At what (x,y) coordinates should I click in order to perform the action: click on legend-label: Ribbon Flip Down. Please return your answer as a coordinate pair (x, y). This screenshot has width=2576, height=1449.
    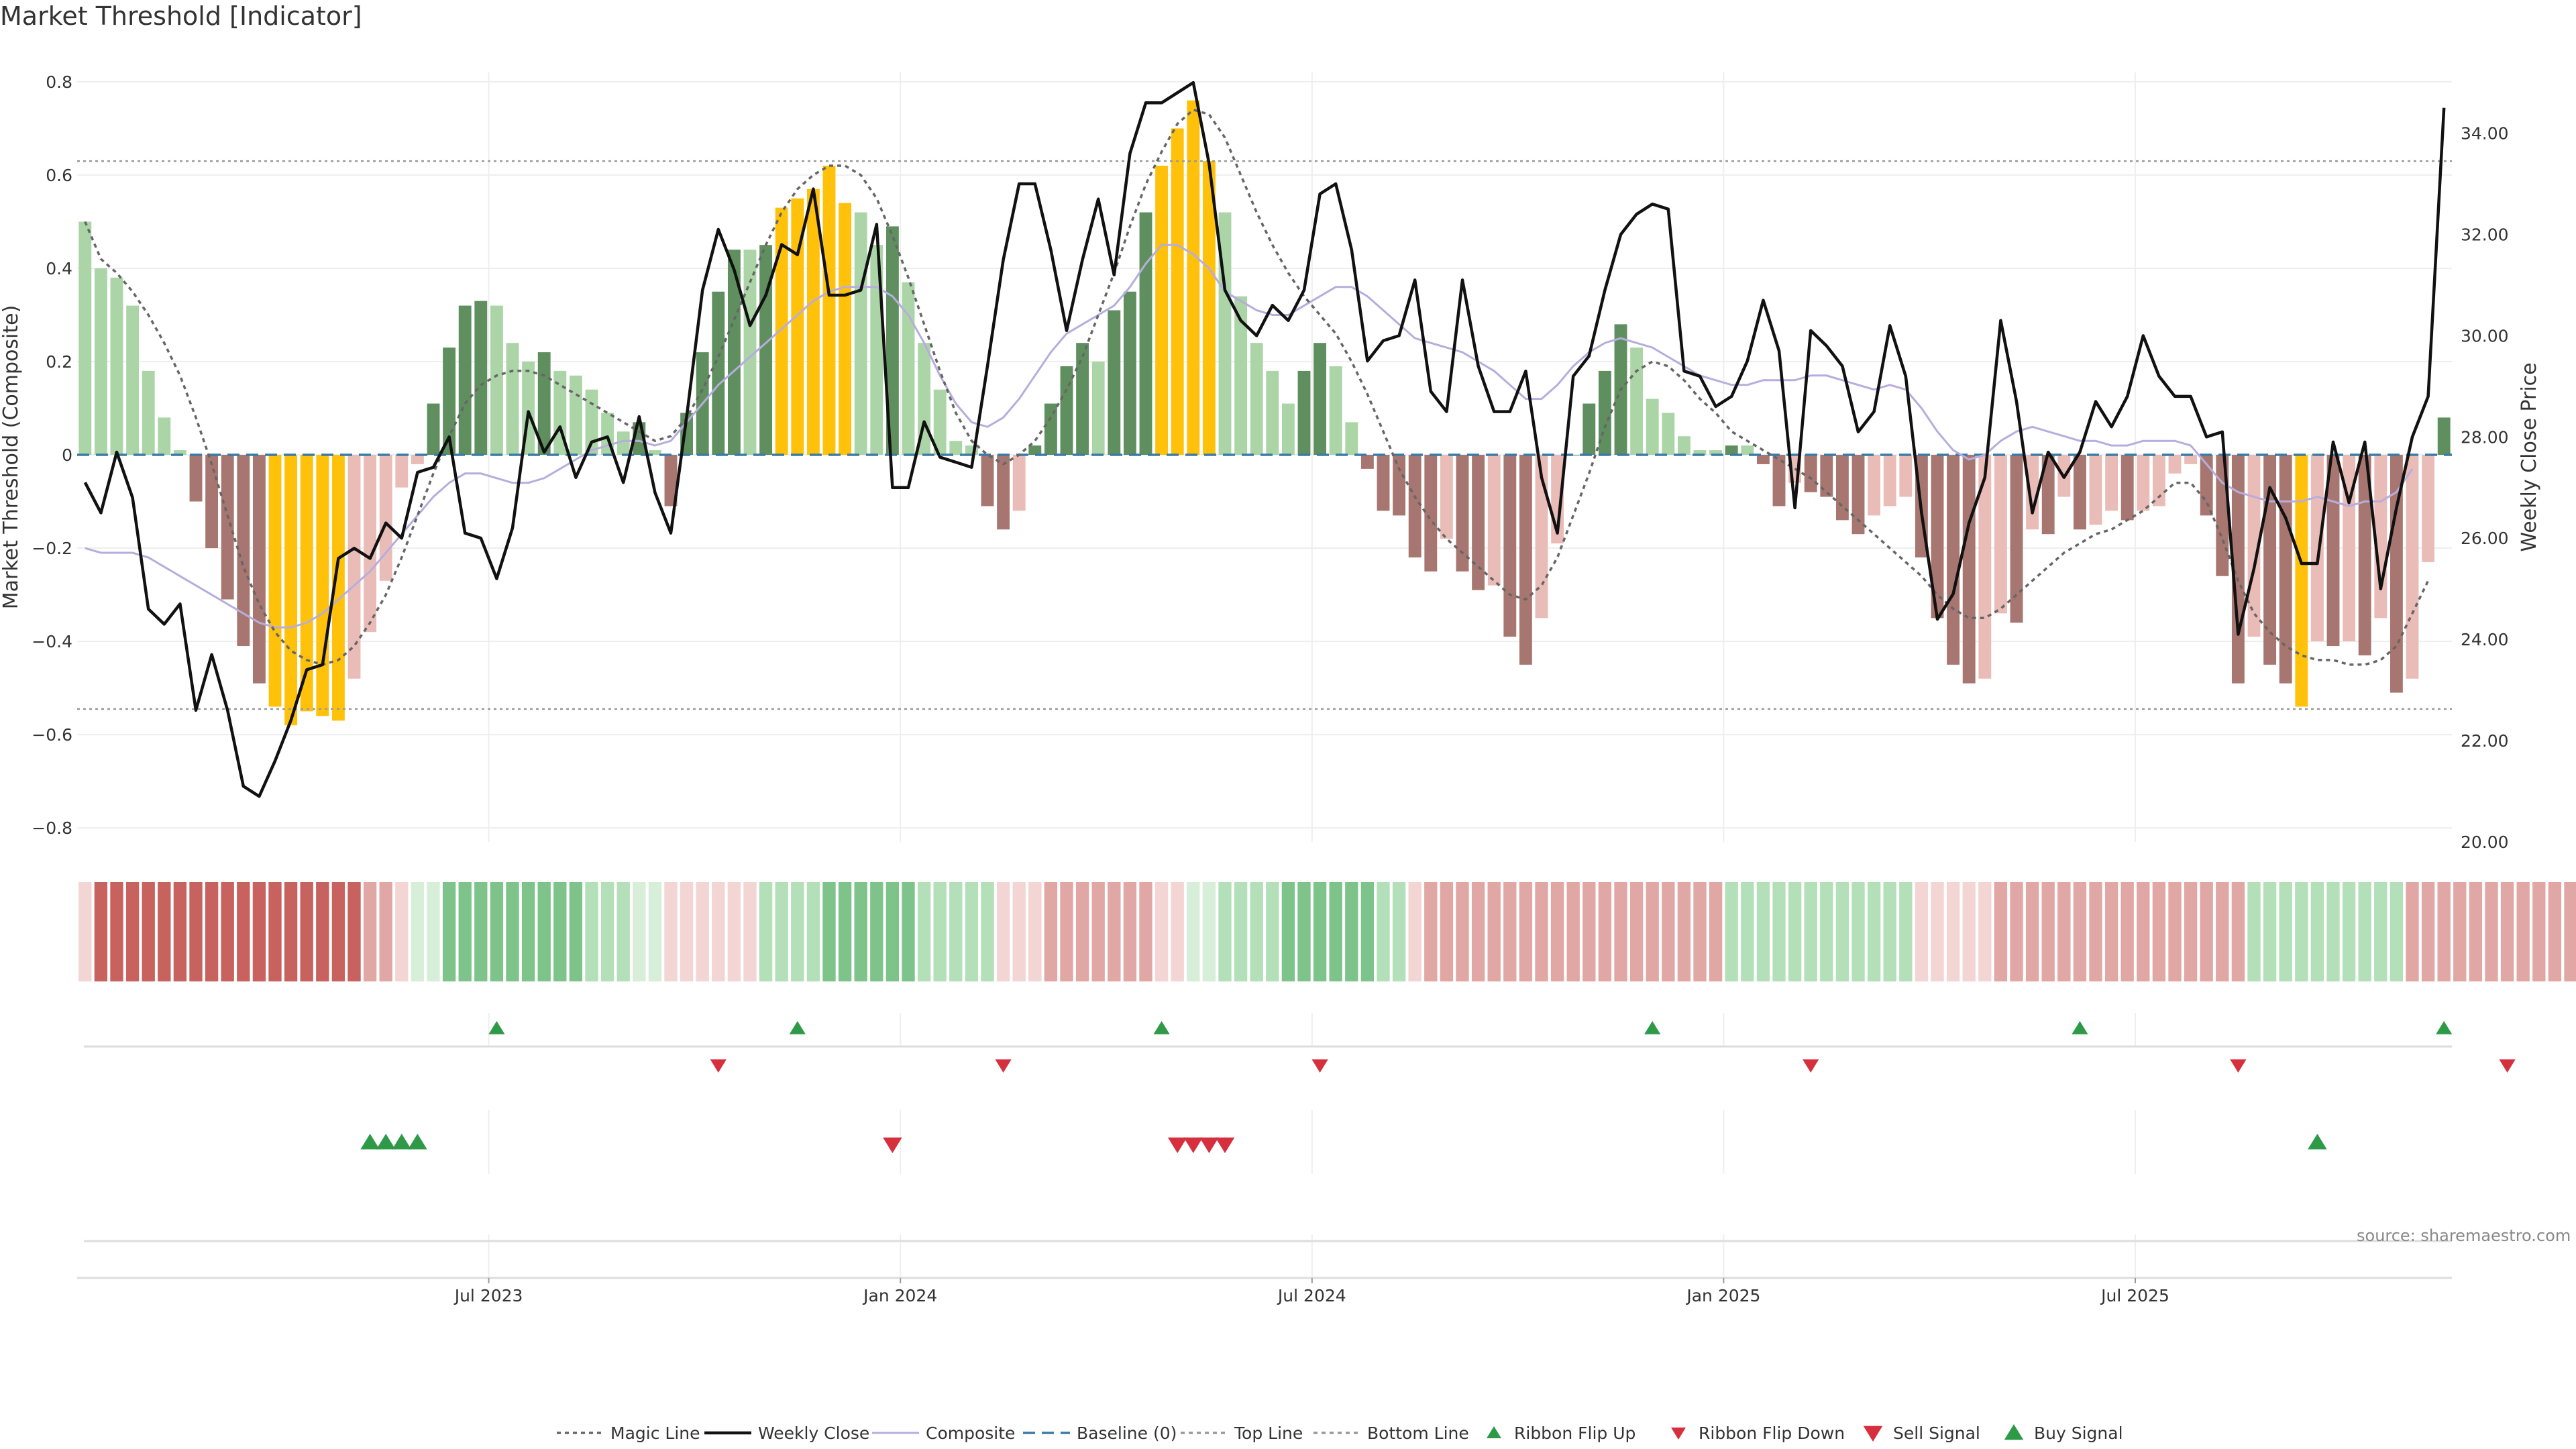
    Looking at the image, I should click on (1772, 1433).